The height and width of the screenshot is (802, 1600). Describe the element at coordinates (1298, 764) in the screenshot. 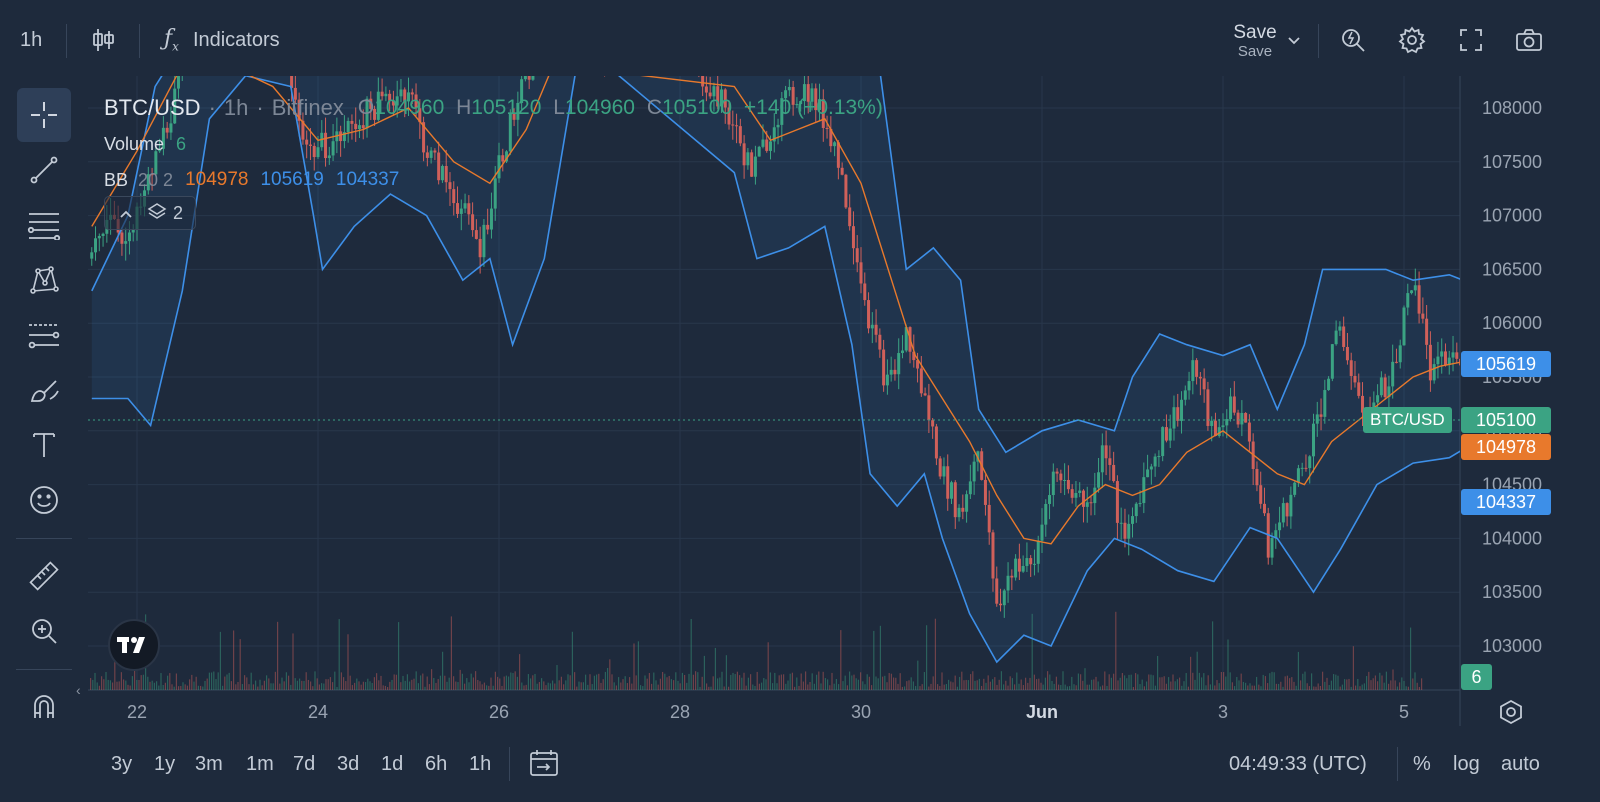

I see `utc-clock: 04:49:33 (UTC)` at that location.